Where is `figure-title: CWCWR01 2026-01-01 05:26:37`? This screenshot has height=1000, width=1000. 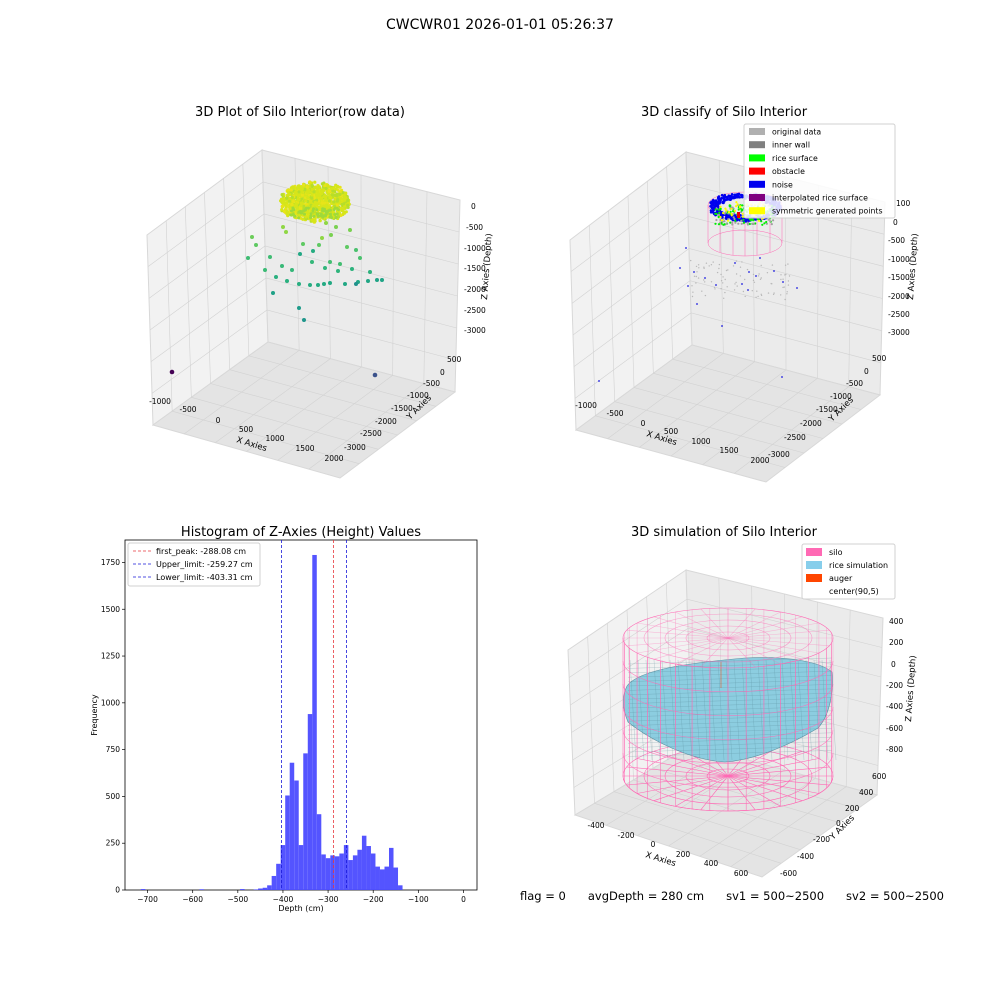 figure-title: CWCWR01 2026-01-01 05:26:37 is located at coordinates (500, 25).